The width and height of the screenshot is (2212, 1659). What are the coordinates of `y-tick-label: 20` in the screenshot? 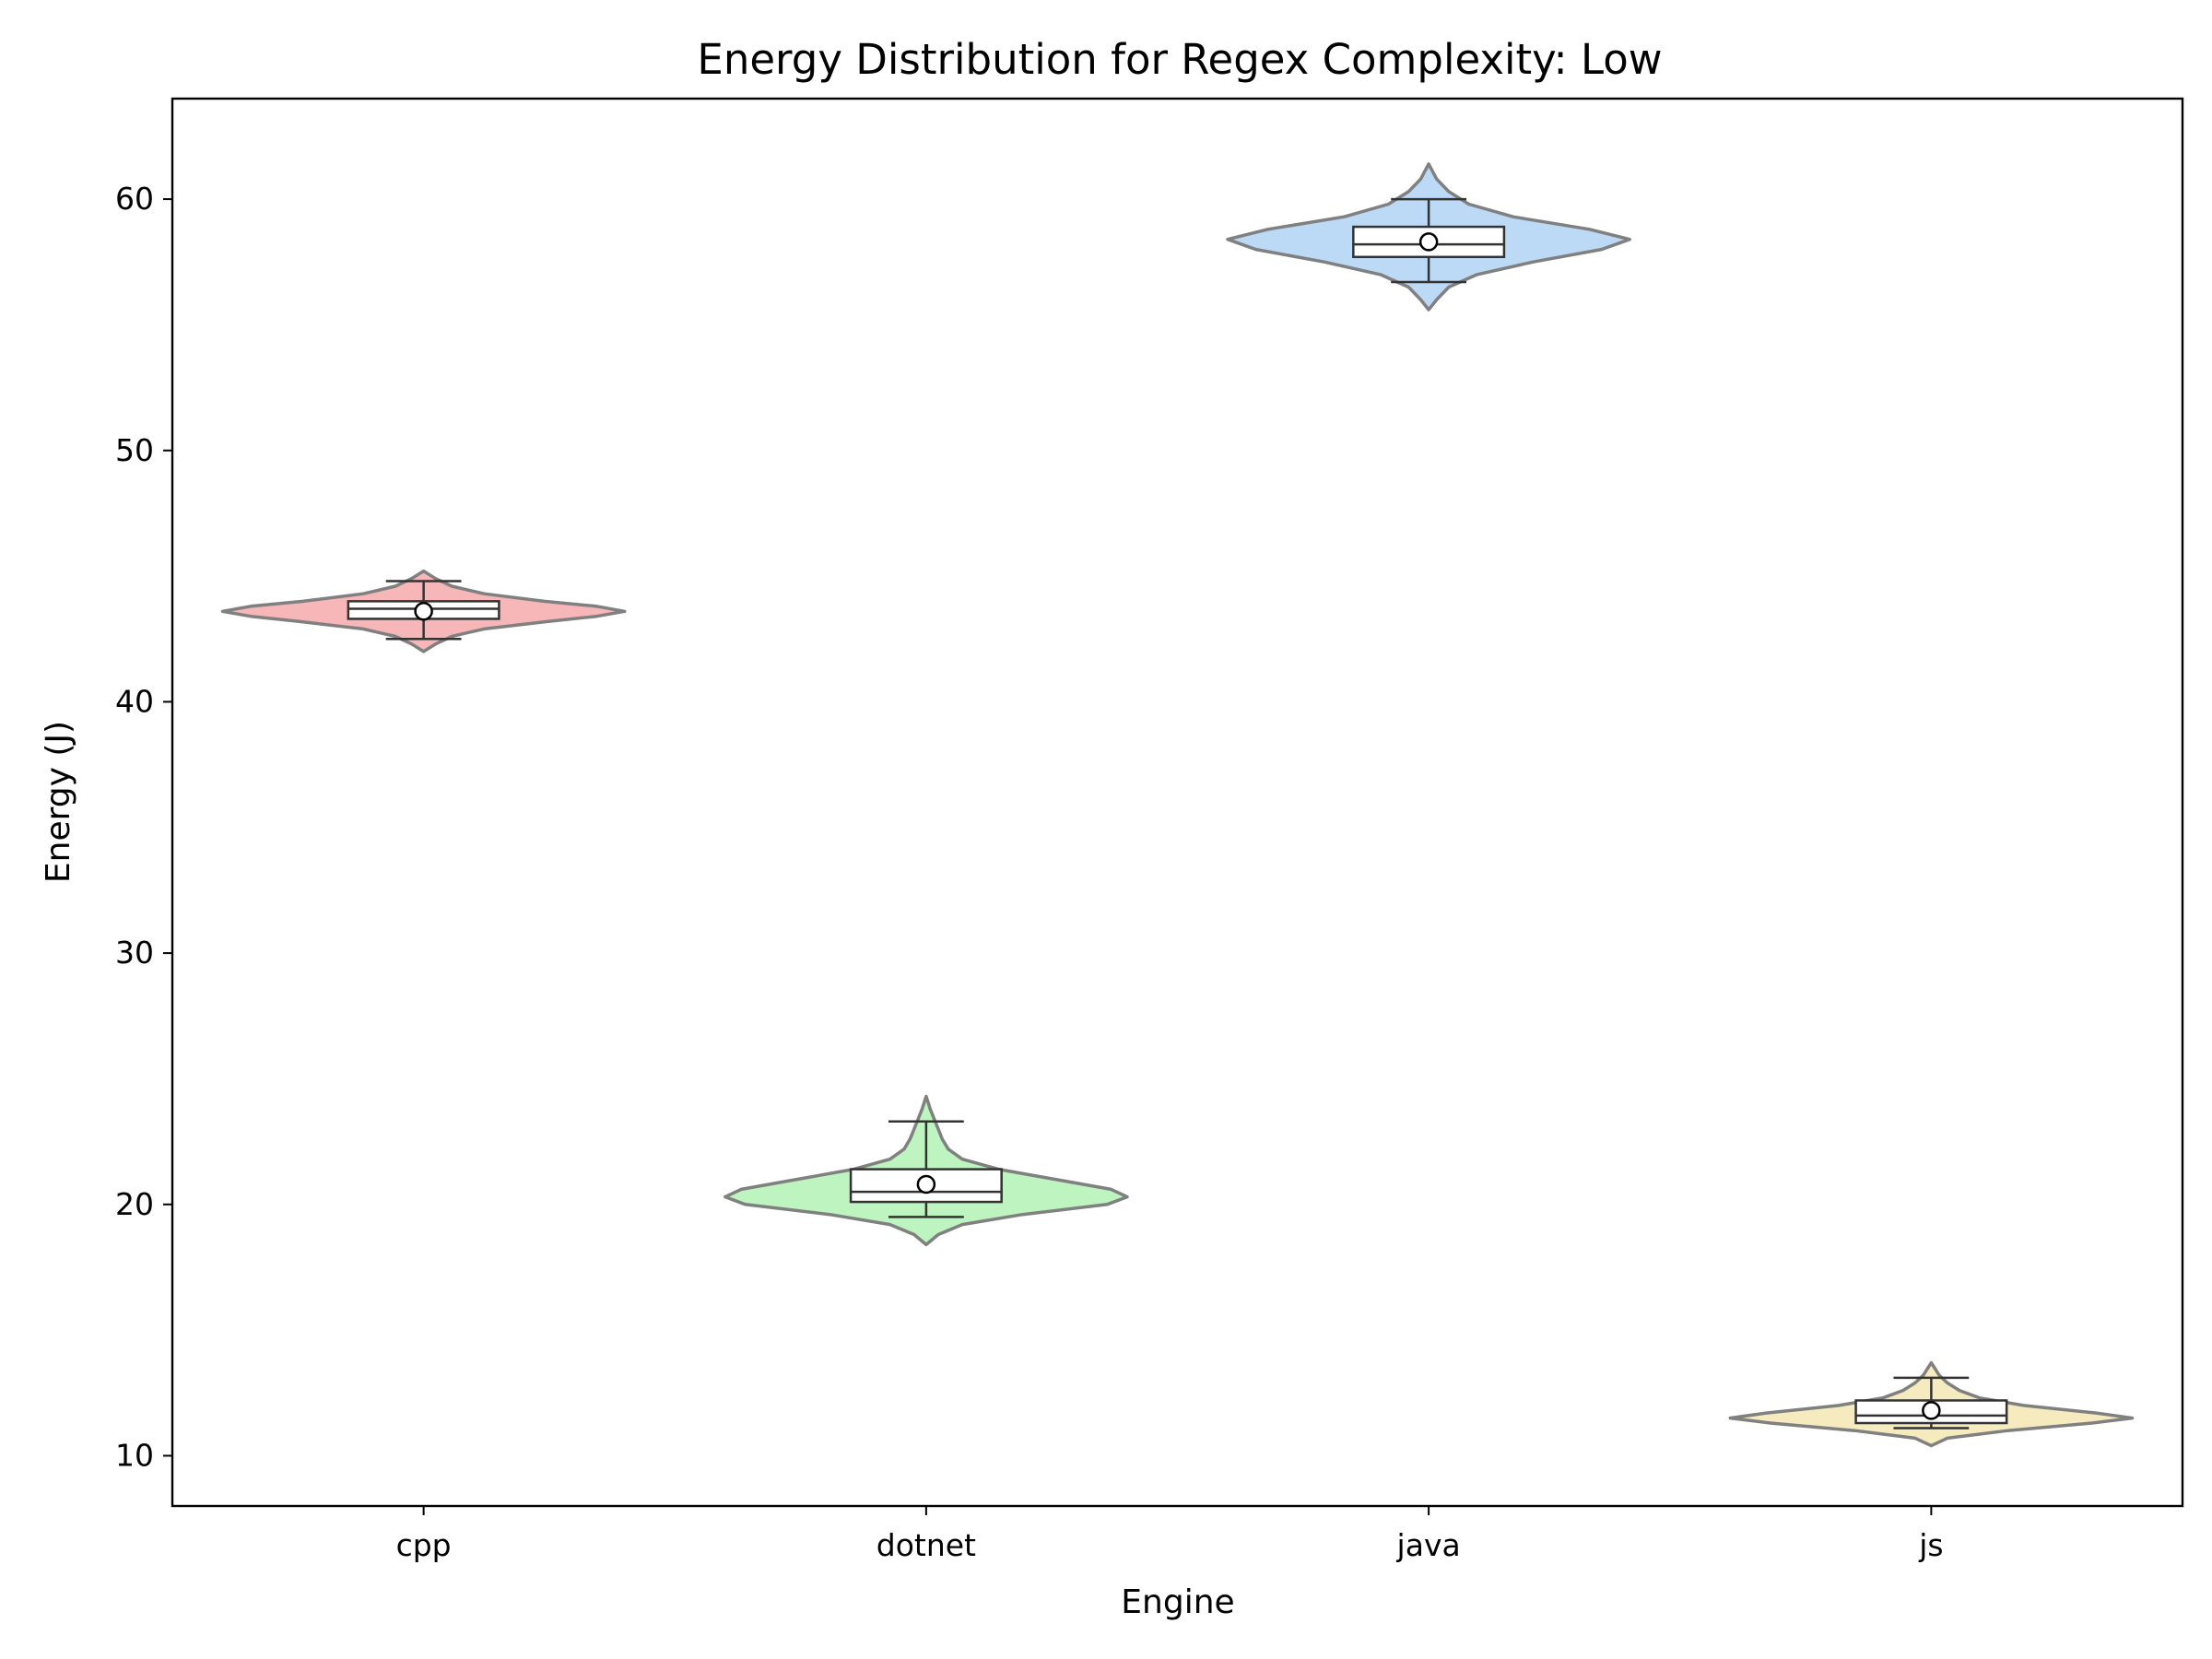 It's located at (134, 1204).